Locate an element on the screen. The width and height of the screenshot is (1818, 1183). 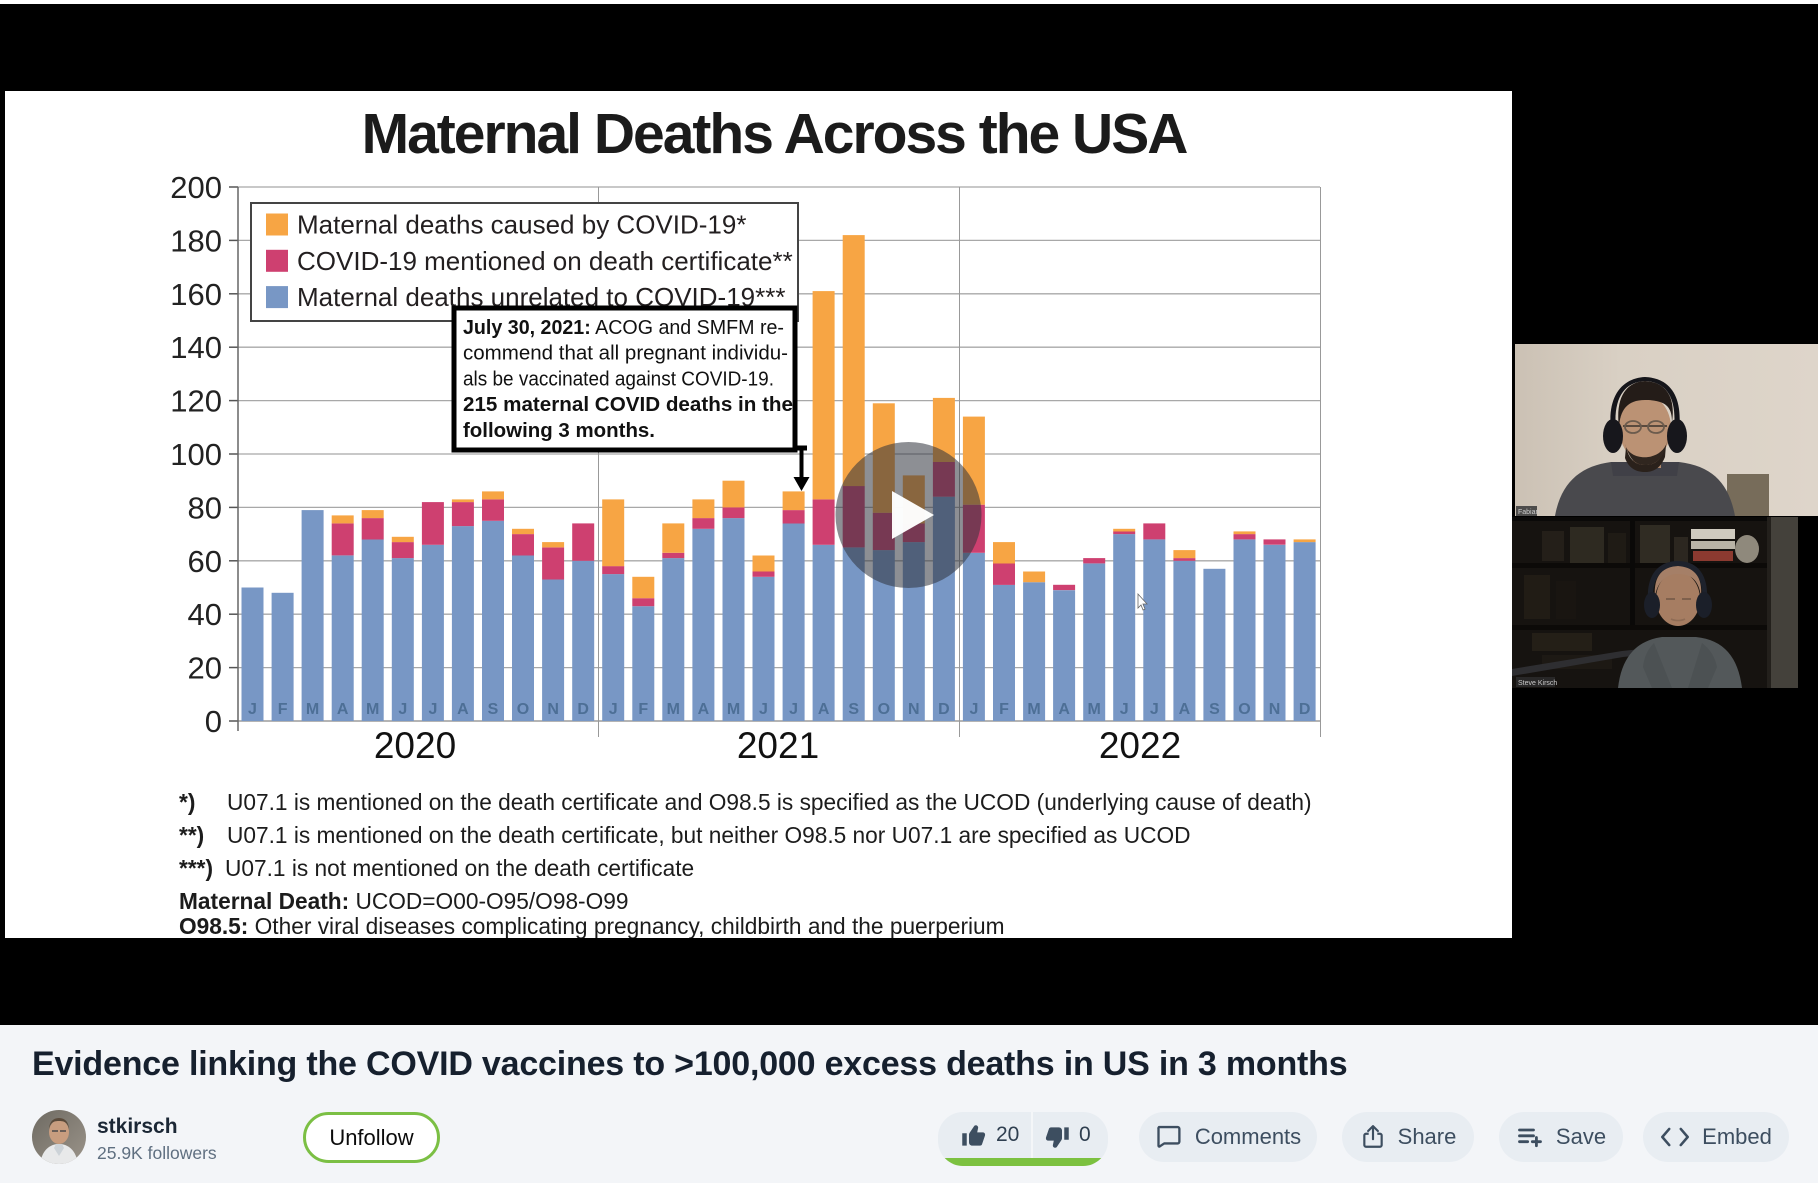
svg-text:commend that all pregnant indi: commend that all pregnant individu- is located at coordinates (625, 353).